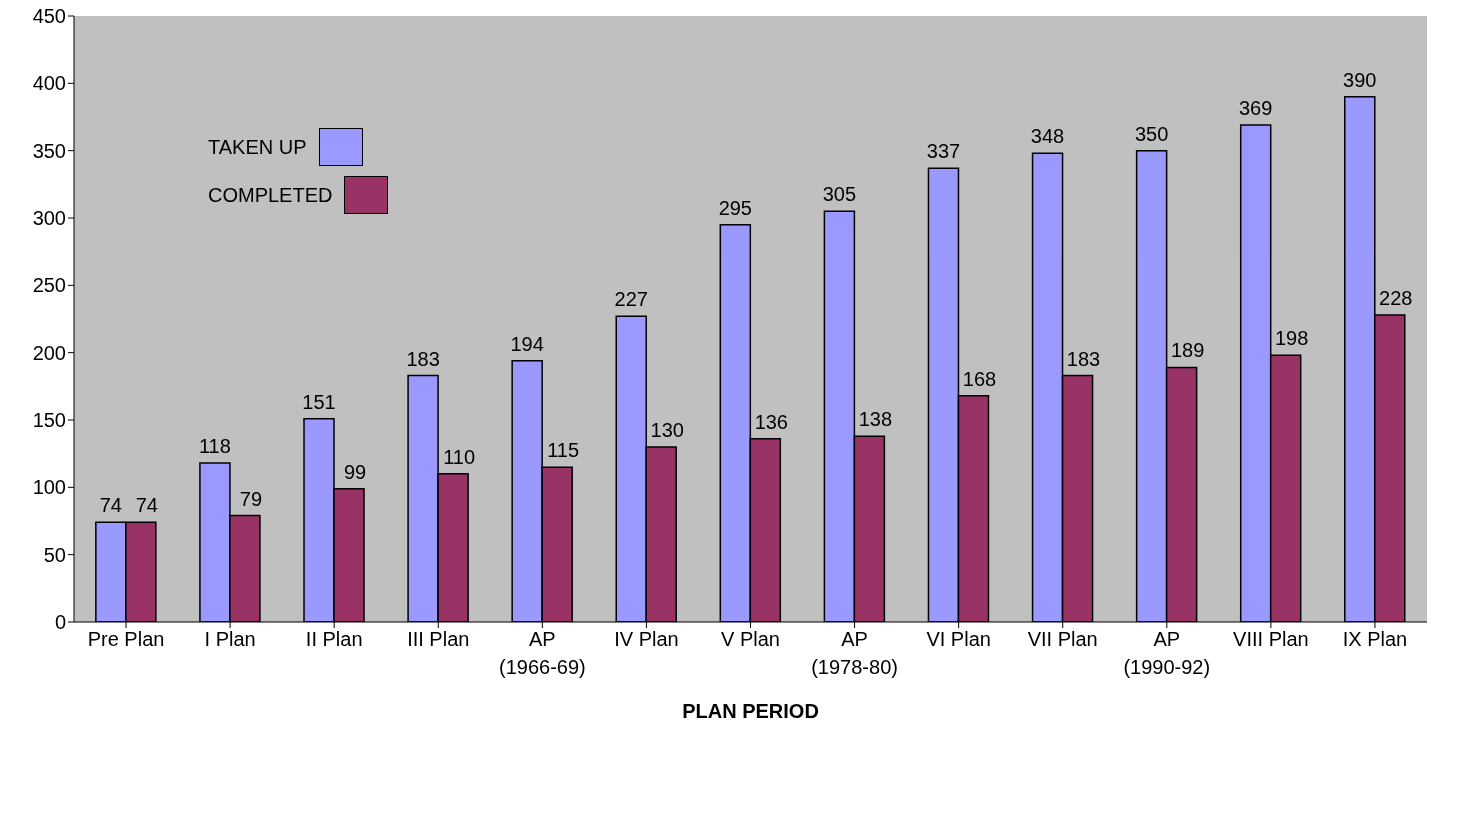 This screenshot has height=822, width=1465. Describe the element at coordinates (126, 639) in the screenshot. I see `x-tick-label: Pre Plan` at that location.